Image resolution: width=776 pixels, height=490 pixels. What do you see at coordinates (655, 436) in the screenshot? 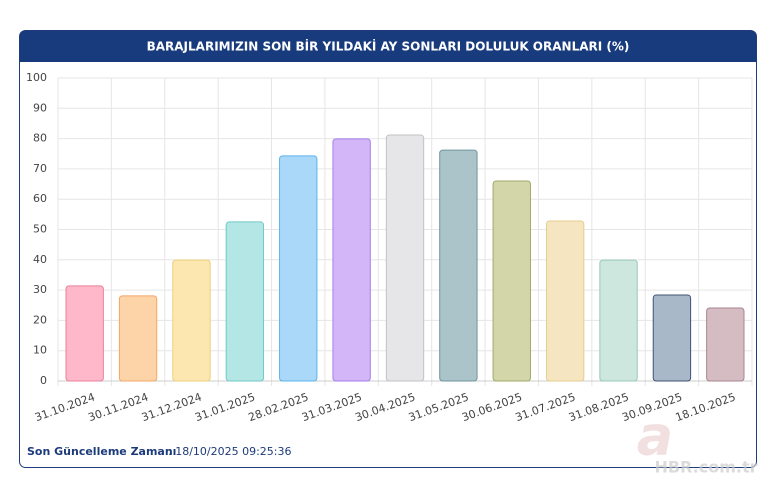
I see `watermark-logo: a` at bounding box center [655, 436].